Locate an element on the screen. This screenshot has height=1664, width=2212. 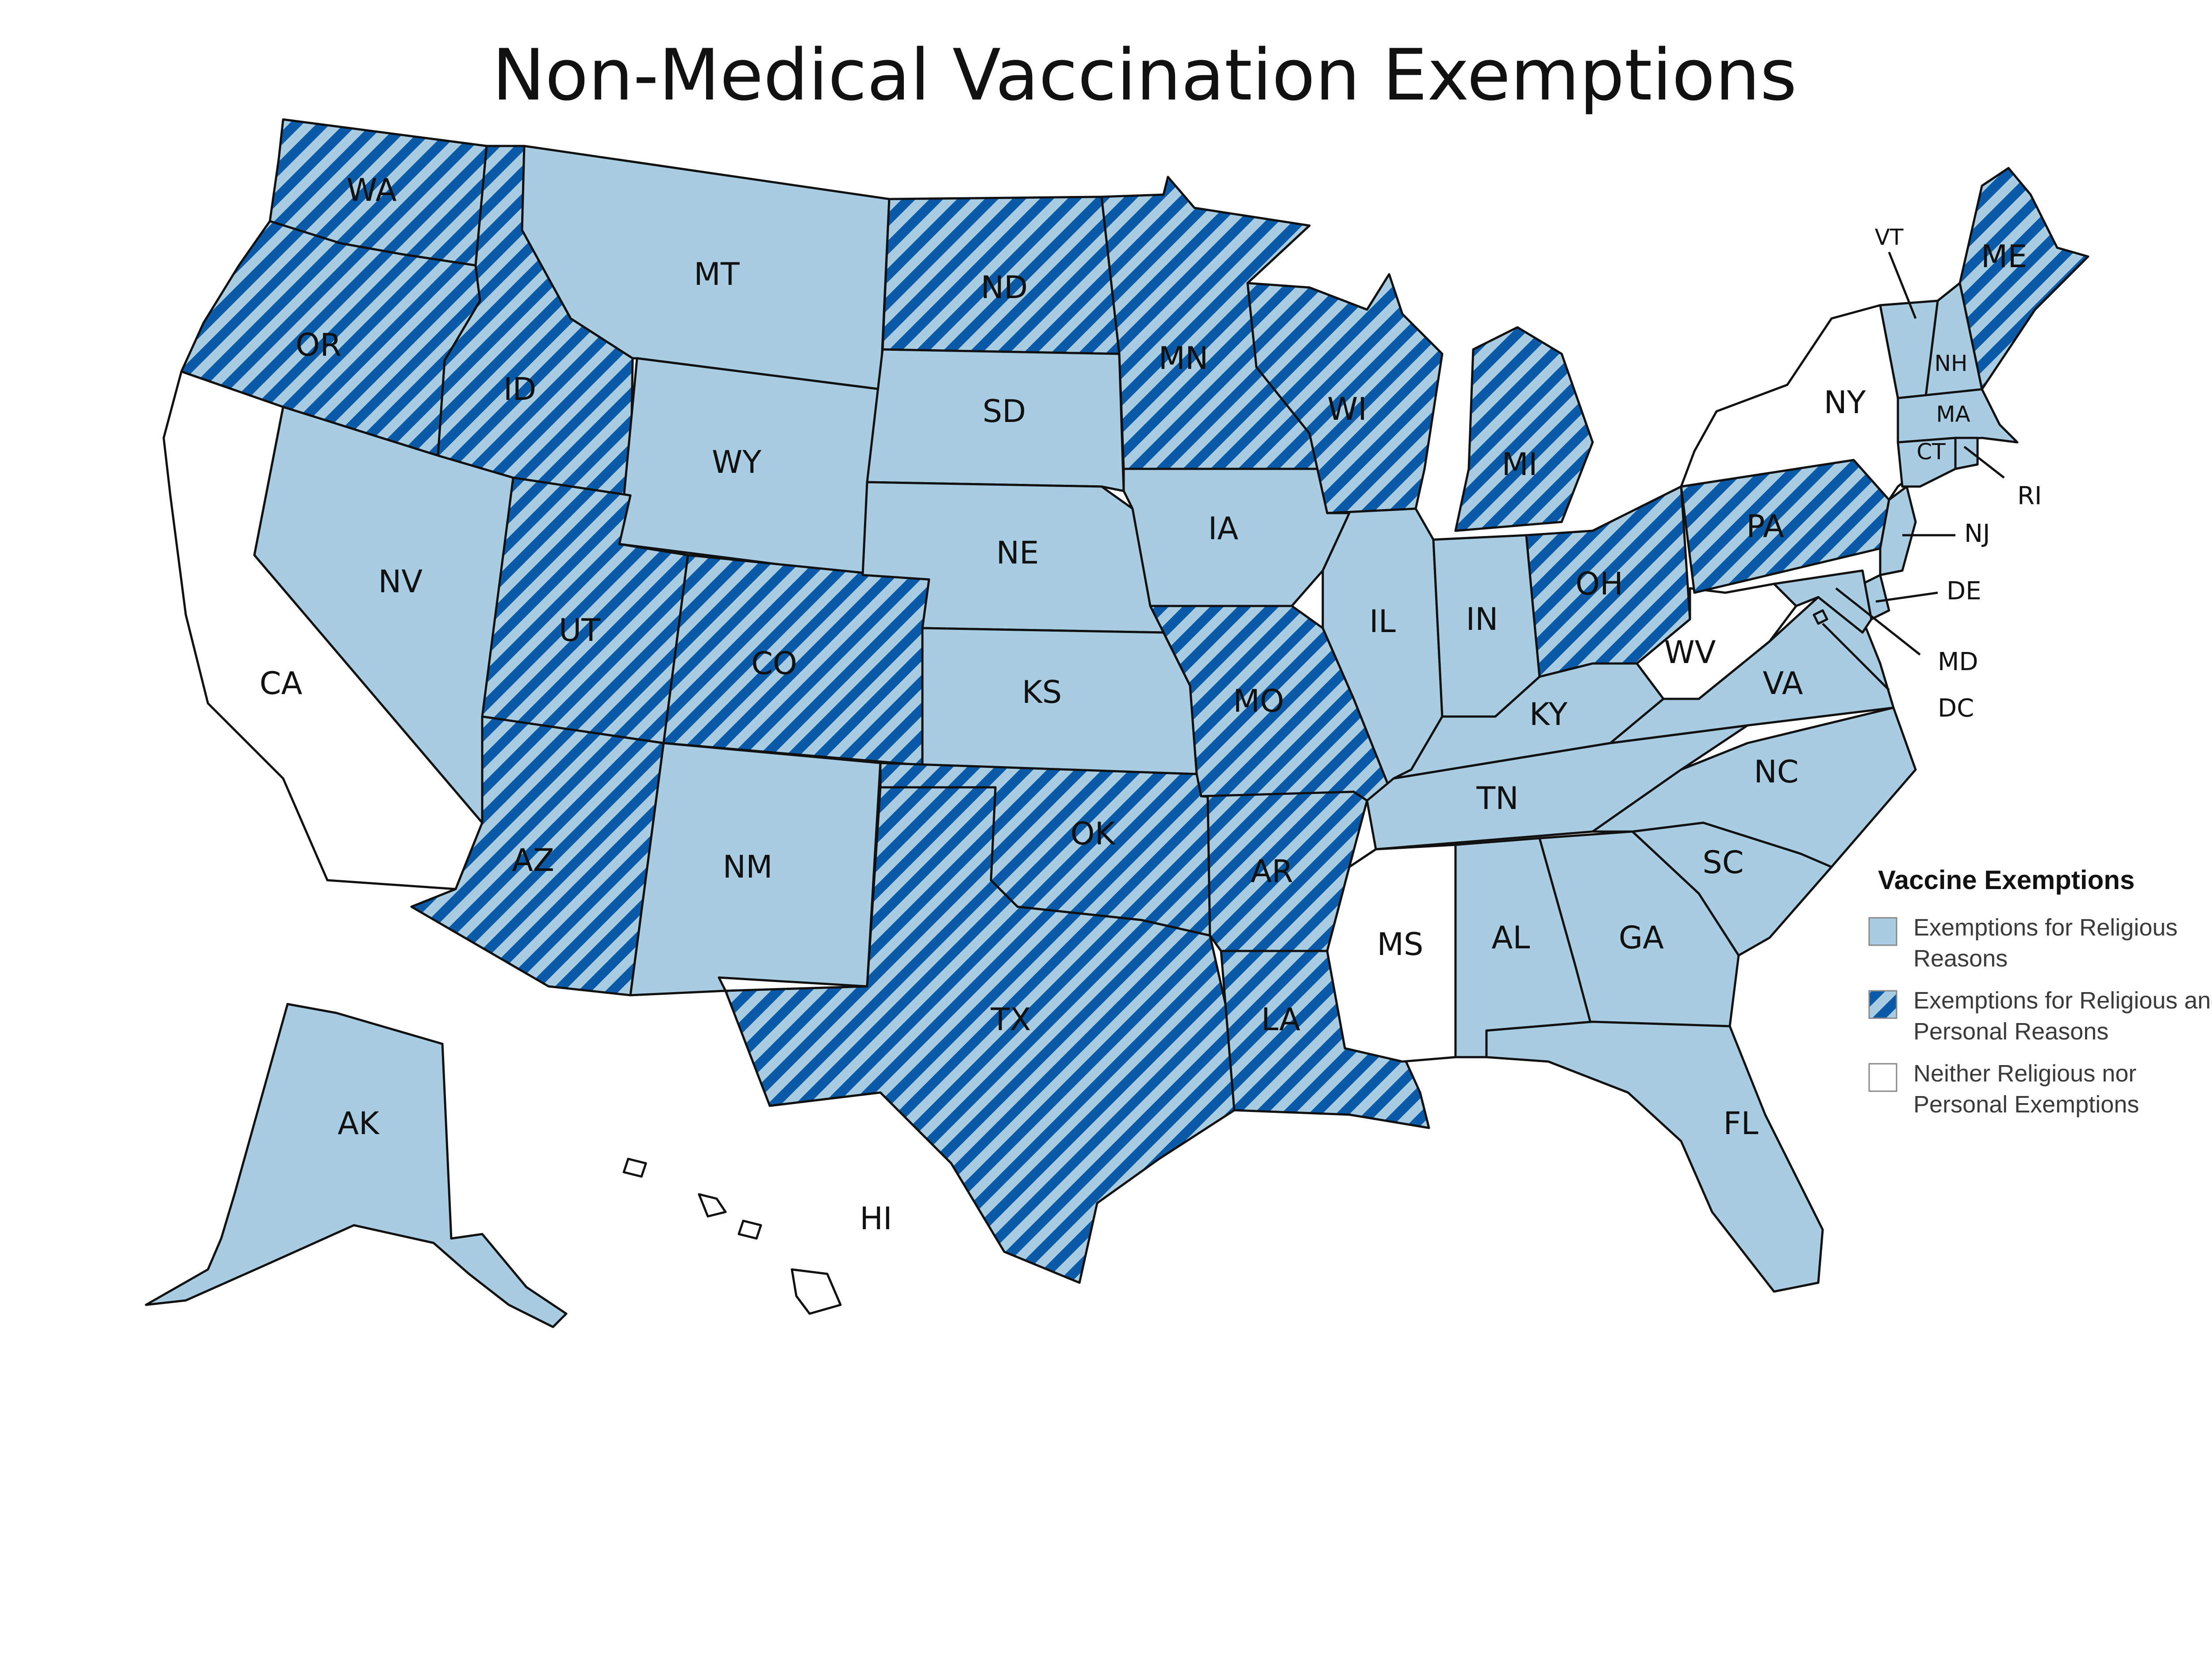
label-NE: NE is located at coordinates (1018, 553).